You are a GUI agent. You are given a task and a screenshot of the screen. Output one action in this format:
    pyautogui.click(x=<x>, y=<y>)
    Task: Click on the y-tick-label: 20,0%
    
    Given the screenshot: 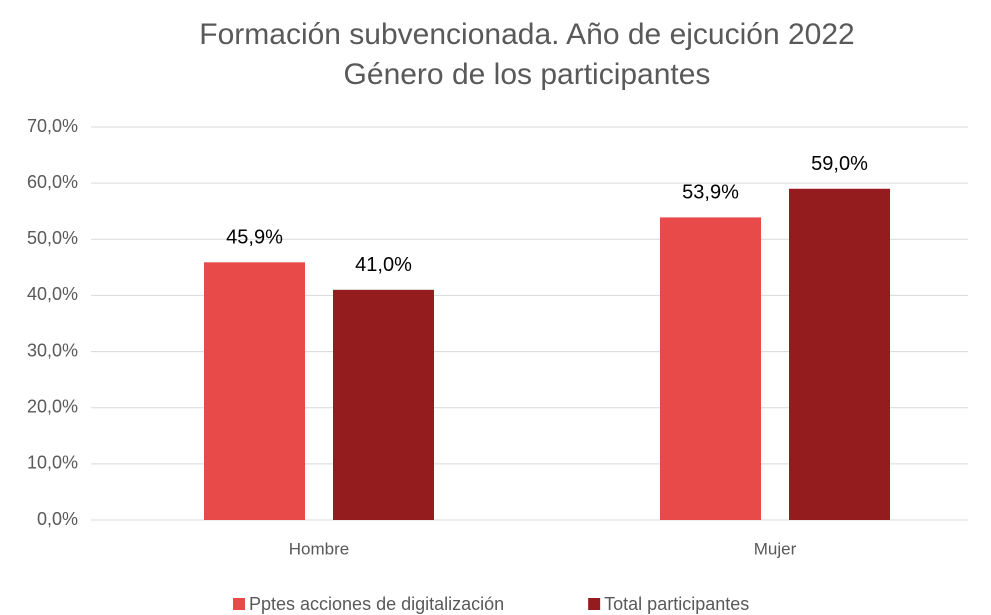 What is the action you would take?
    pyautogui.click(x=52, y=406)
    